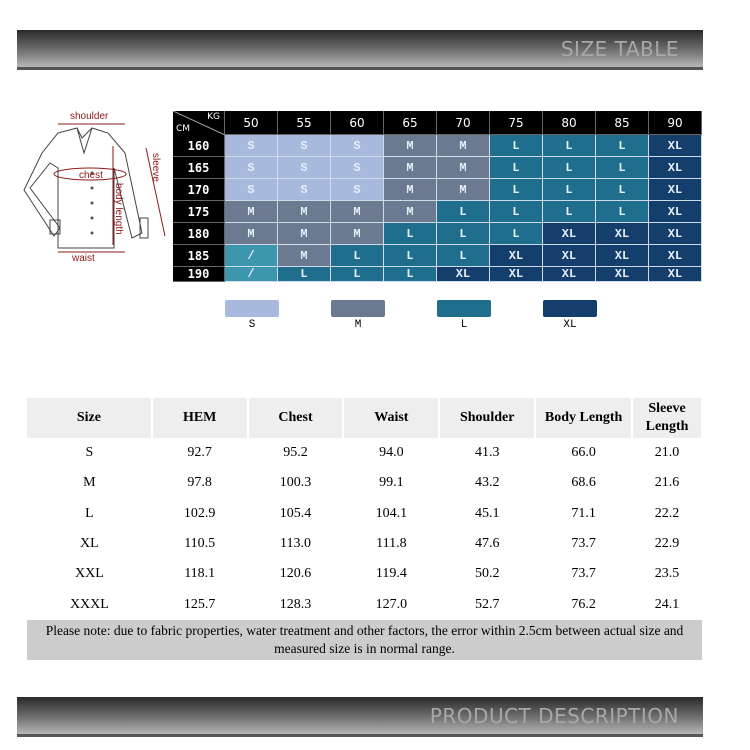 The height and width of the screenshot is (750, 750). I want to click on table-cell: 66.0, so click(583, 453).